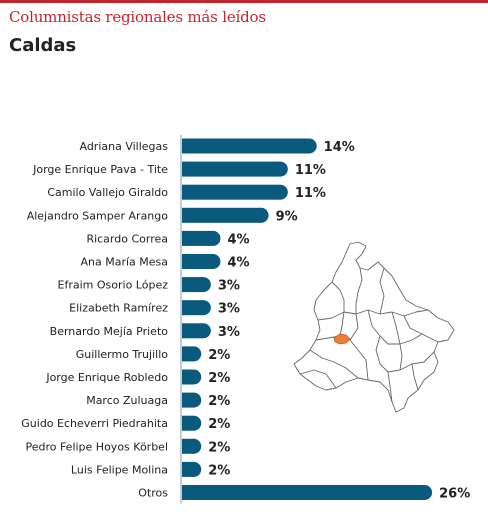  Describe the element at coordinates (43, 45) in the screenshot. I see `chart-title: Caldas` at that location.